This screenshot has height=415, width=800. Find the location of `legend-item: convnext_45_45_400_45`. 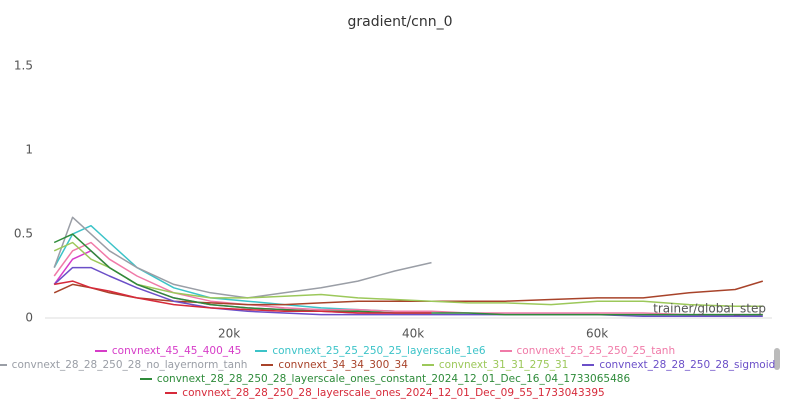

legend-item: convnext_45_45_400_45 is located at coordinates (168, 351).